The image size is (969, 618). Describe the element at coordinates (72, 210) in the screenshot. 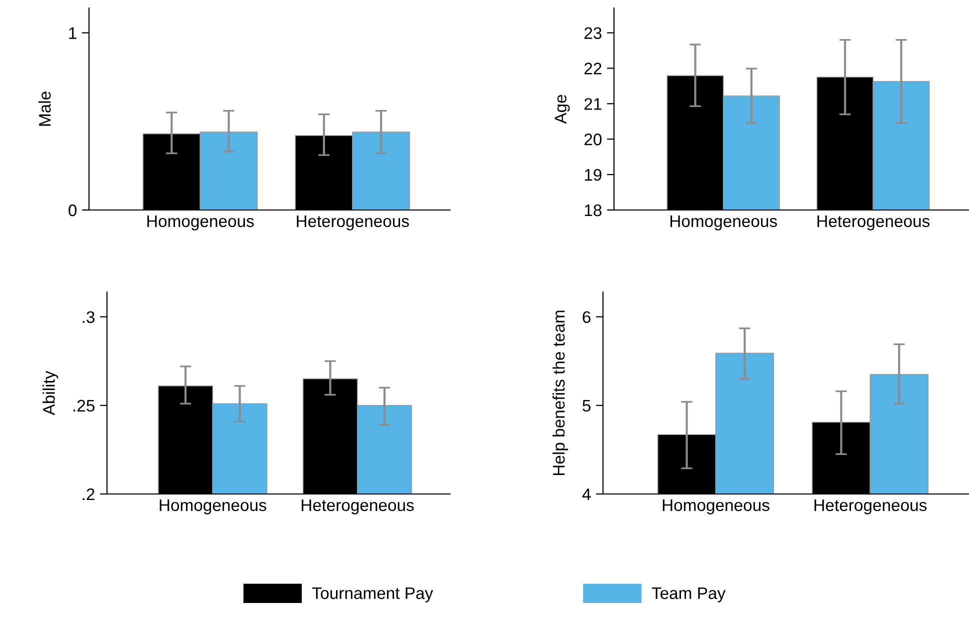

I see `y-tick-label: 0` at that location.